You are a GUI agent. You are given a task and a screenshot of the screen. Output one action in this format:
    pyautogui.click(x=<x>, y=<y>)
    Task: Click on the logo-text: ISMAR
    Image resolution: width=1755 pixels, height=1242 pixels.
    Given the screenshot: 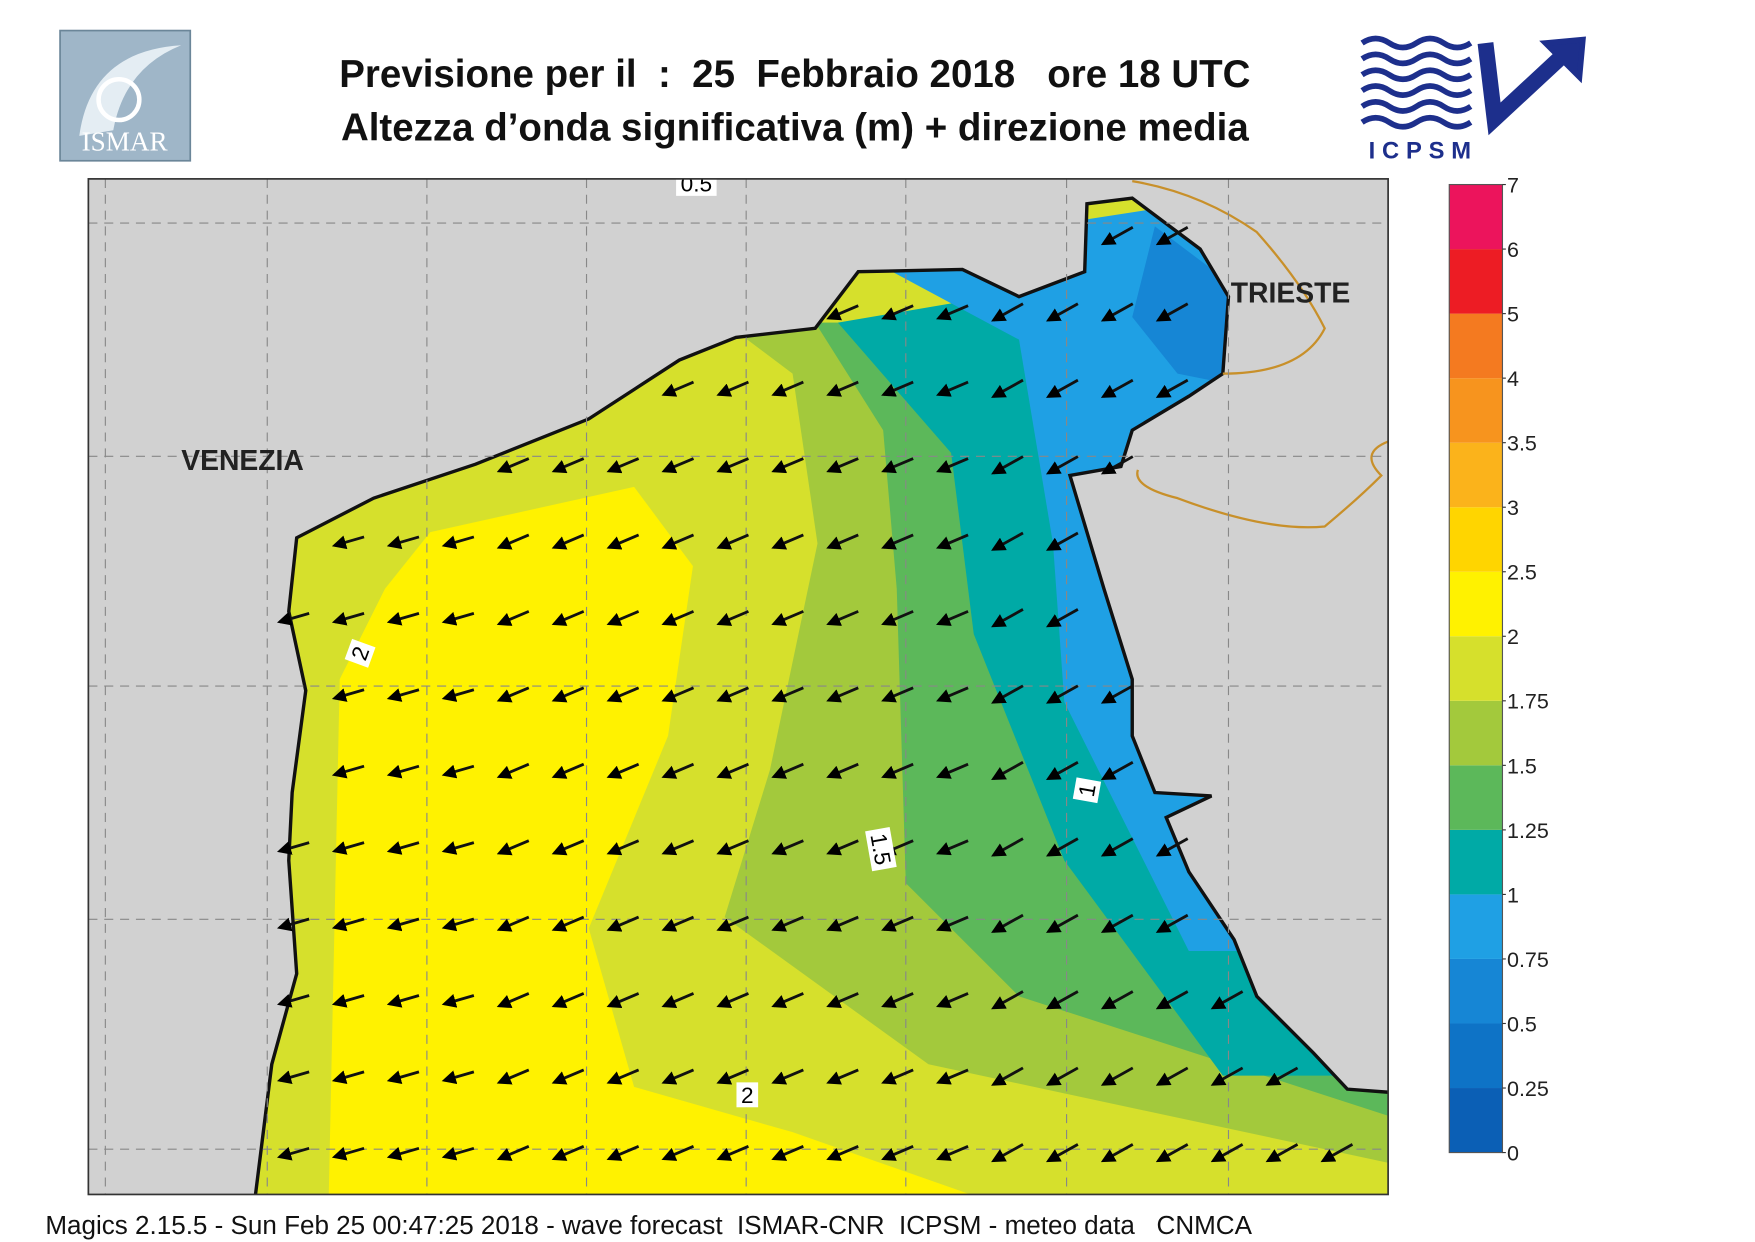 What is the action you would take?
    pyautogui.click(x=125, y=142)
    